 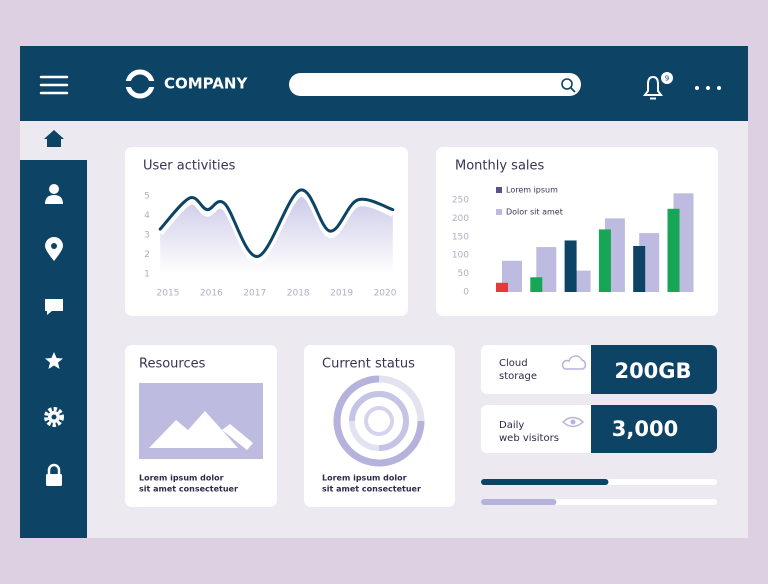 What do you see at coordinates (466, 293) in the screenshot?
I see `y-tick-label: 0` at bounding box center [466, 293].